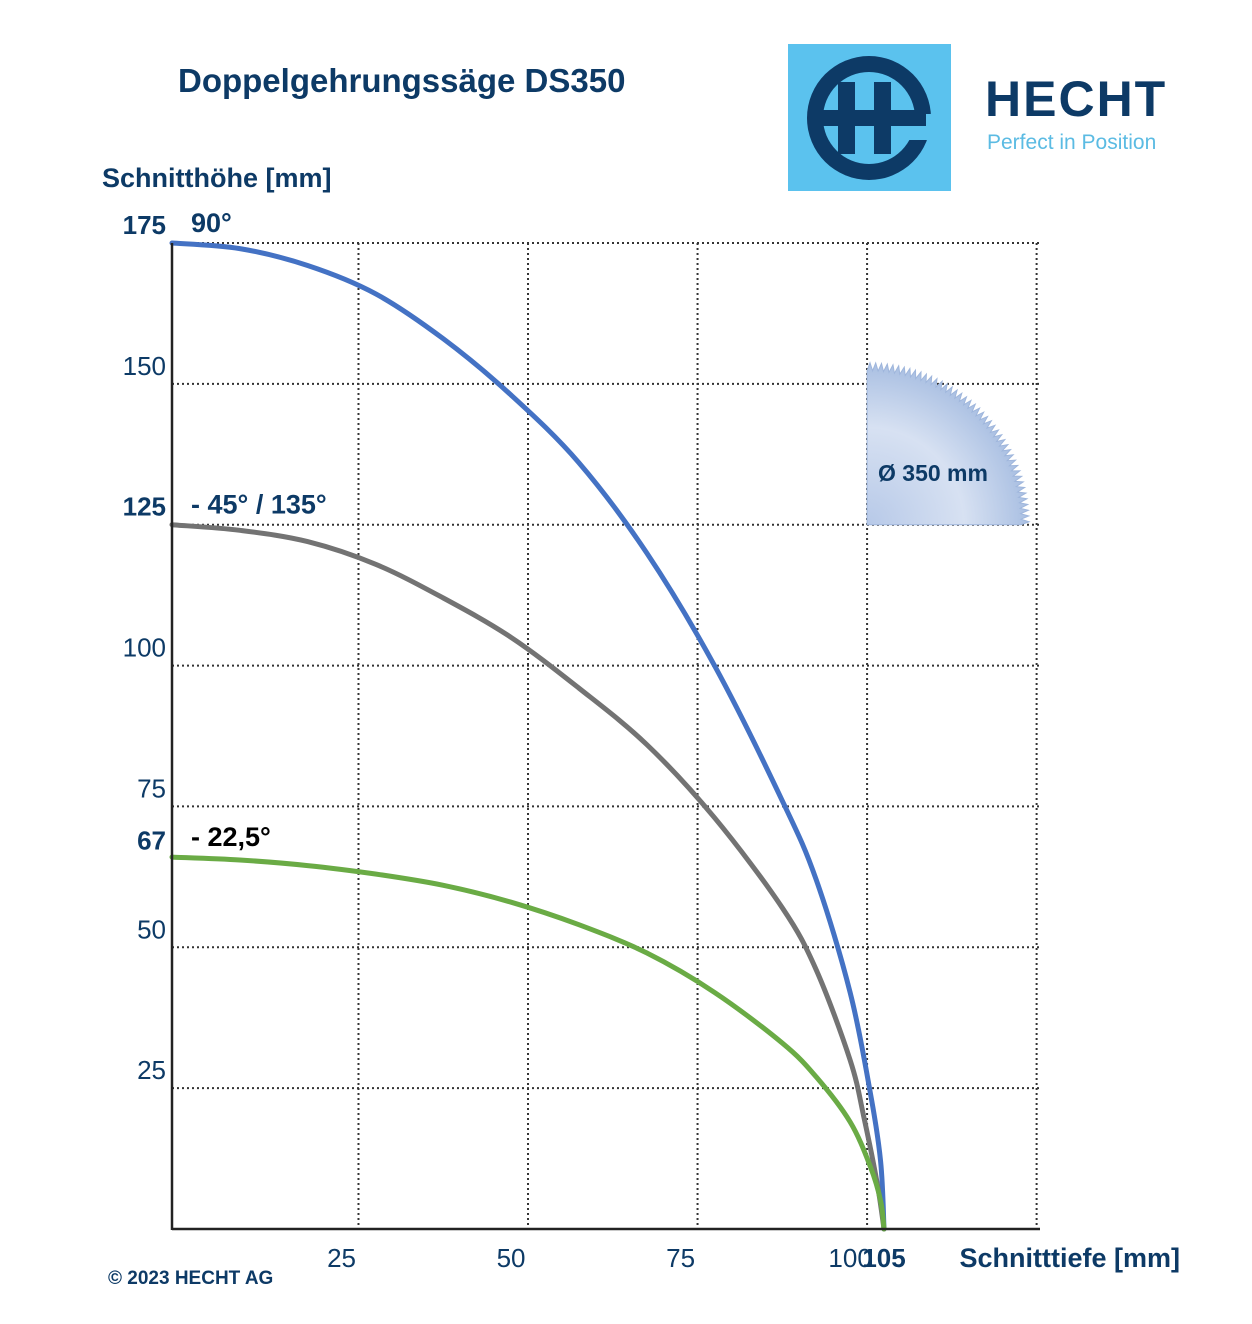 The height and width of the screenshot is (1324, 1252). What do you see at coordinates (191, 1278) in the screenshot?
I see `copyright: © 2023 HECHT AG` at bounding box center [191, 1278].